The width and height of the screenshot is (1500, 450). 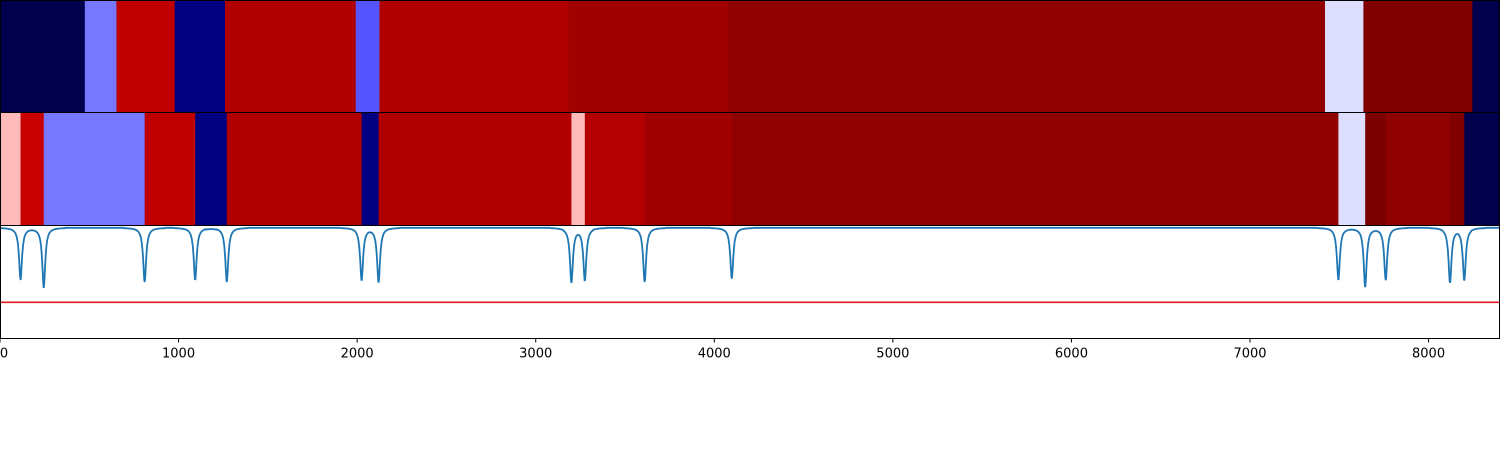 What do you see at coordinates (750, 257) in the screenshot?
I see `signal-line` at bounding box center [750, 257].